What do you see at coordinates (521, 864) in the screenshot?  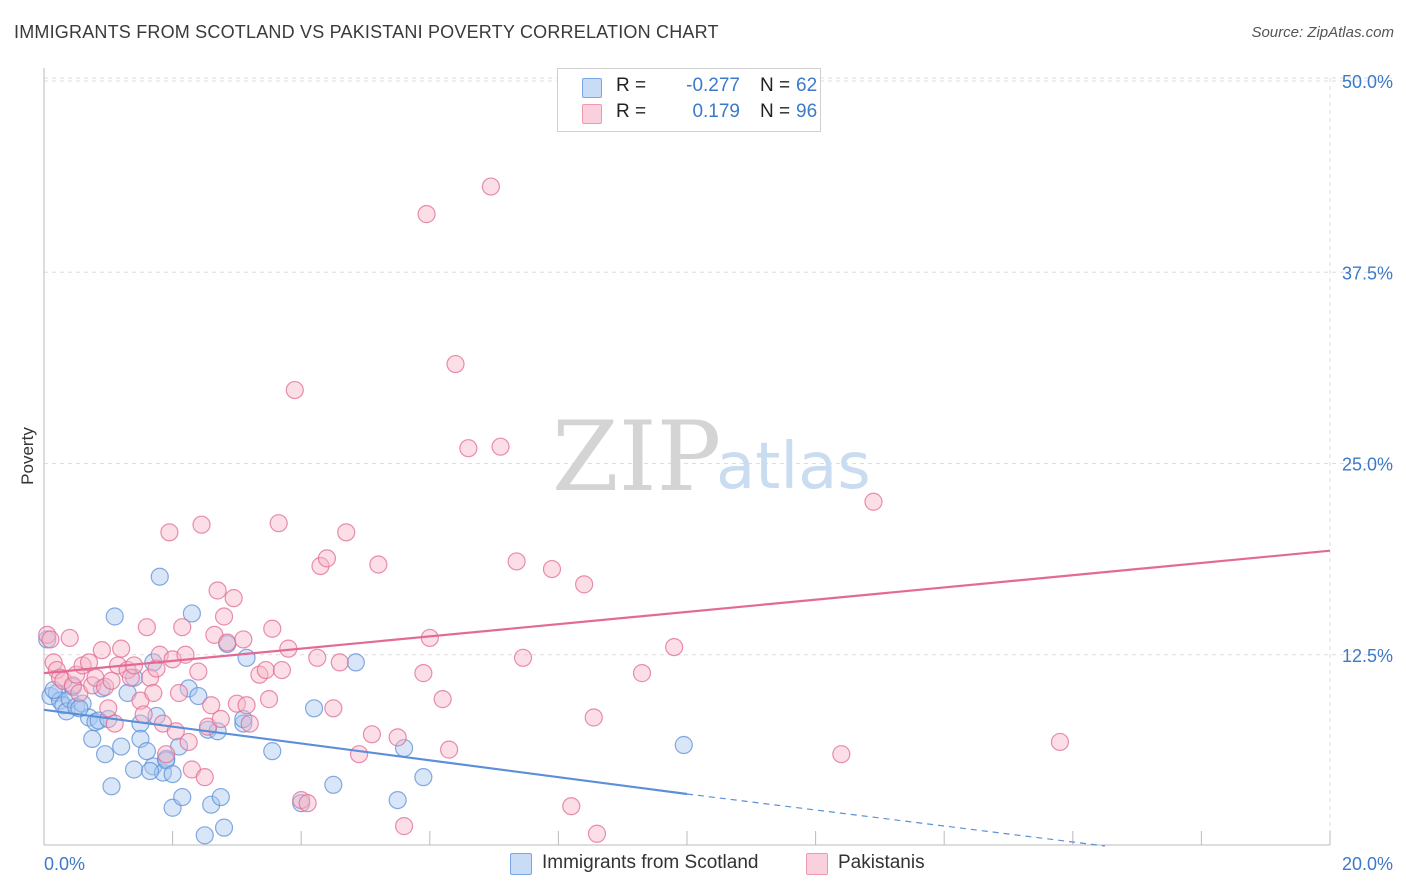 I see `legend-swatch-scotland` at bounding box center [521, 864].